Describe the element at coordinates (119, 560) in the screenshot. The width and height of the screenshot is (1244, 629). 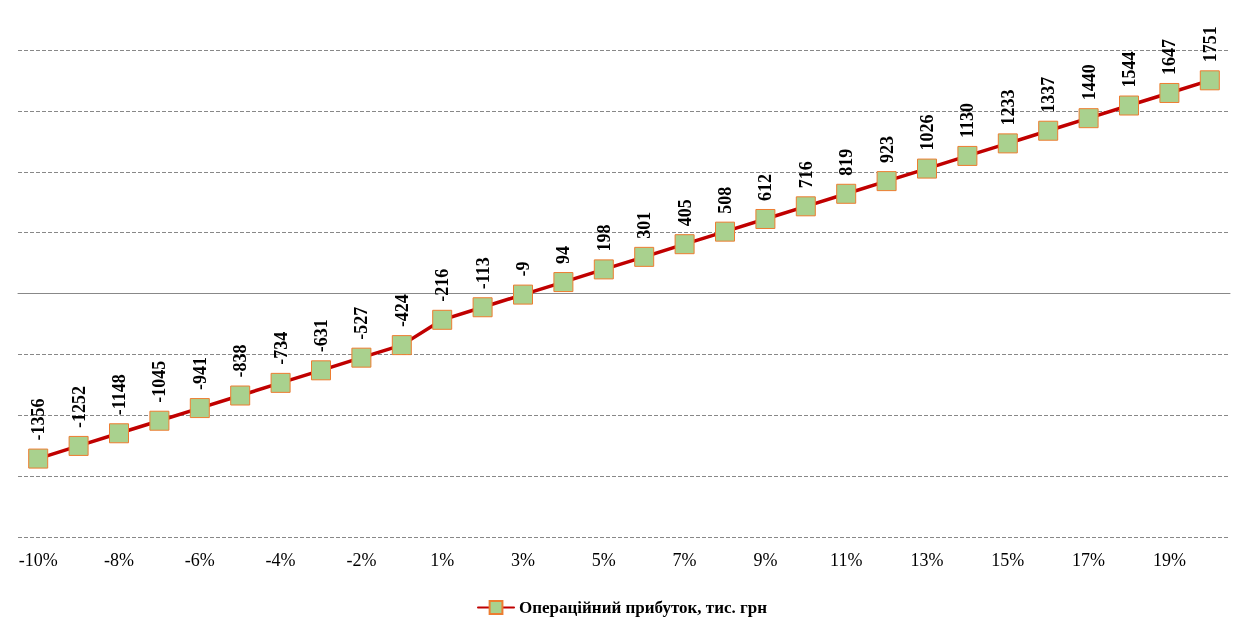
I see `x-tick-label: -8%` at that location.